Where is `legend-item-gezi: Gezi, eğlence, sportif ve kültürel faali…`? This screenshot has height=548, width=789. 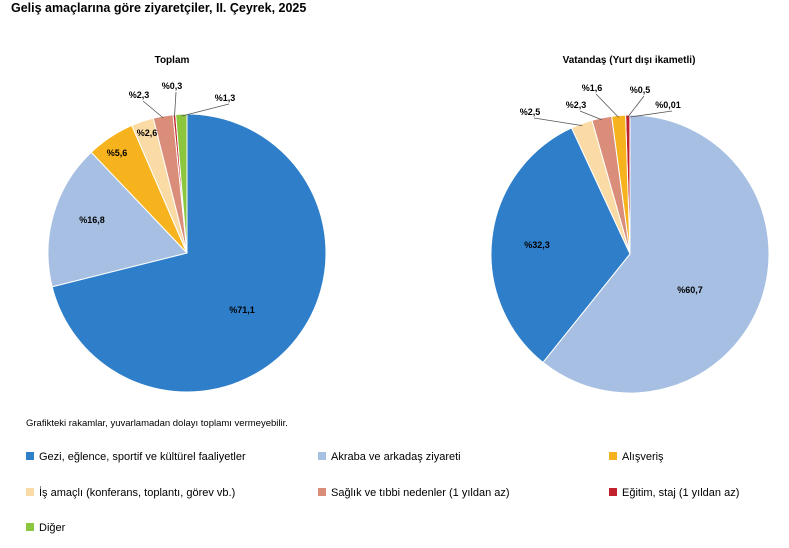 legend-item-gezi: Gezi, eğlence, sportif ve kültürel faali… is located at coordinates (136, 457).